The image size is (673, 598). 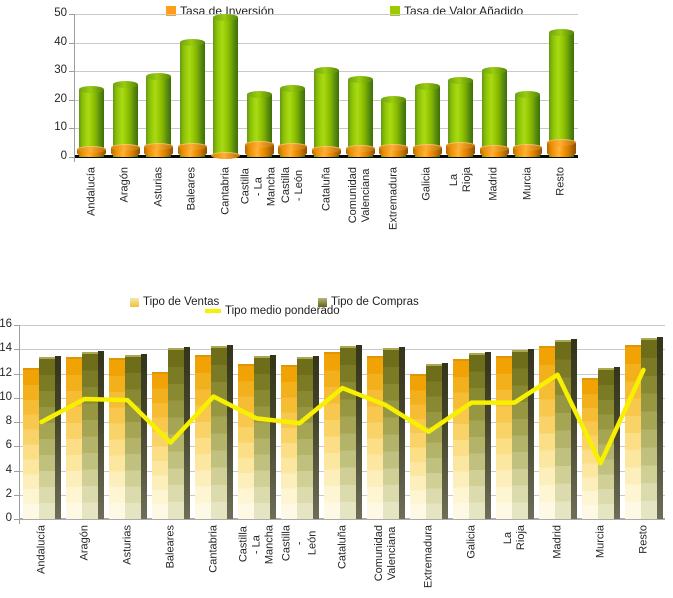 What do you see at coordinates (8, 421) in the screenshot?
I see `y-tick-label: 8` at bounding box center [8, 421].